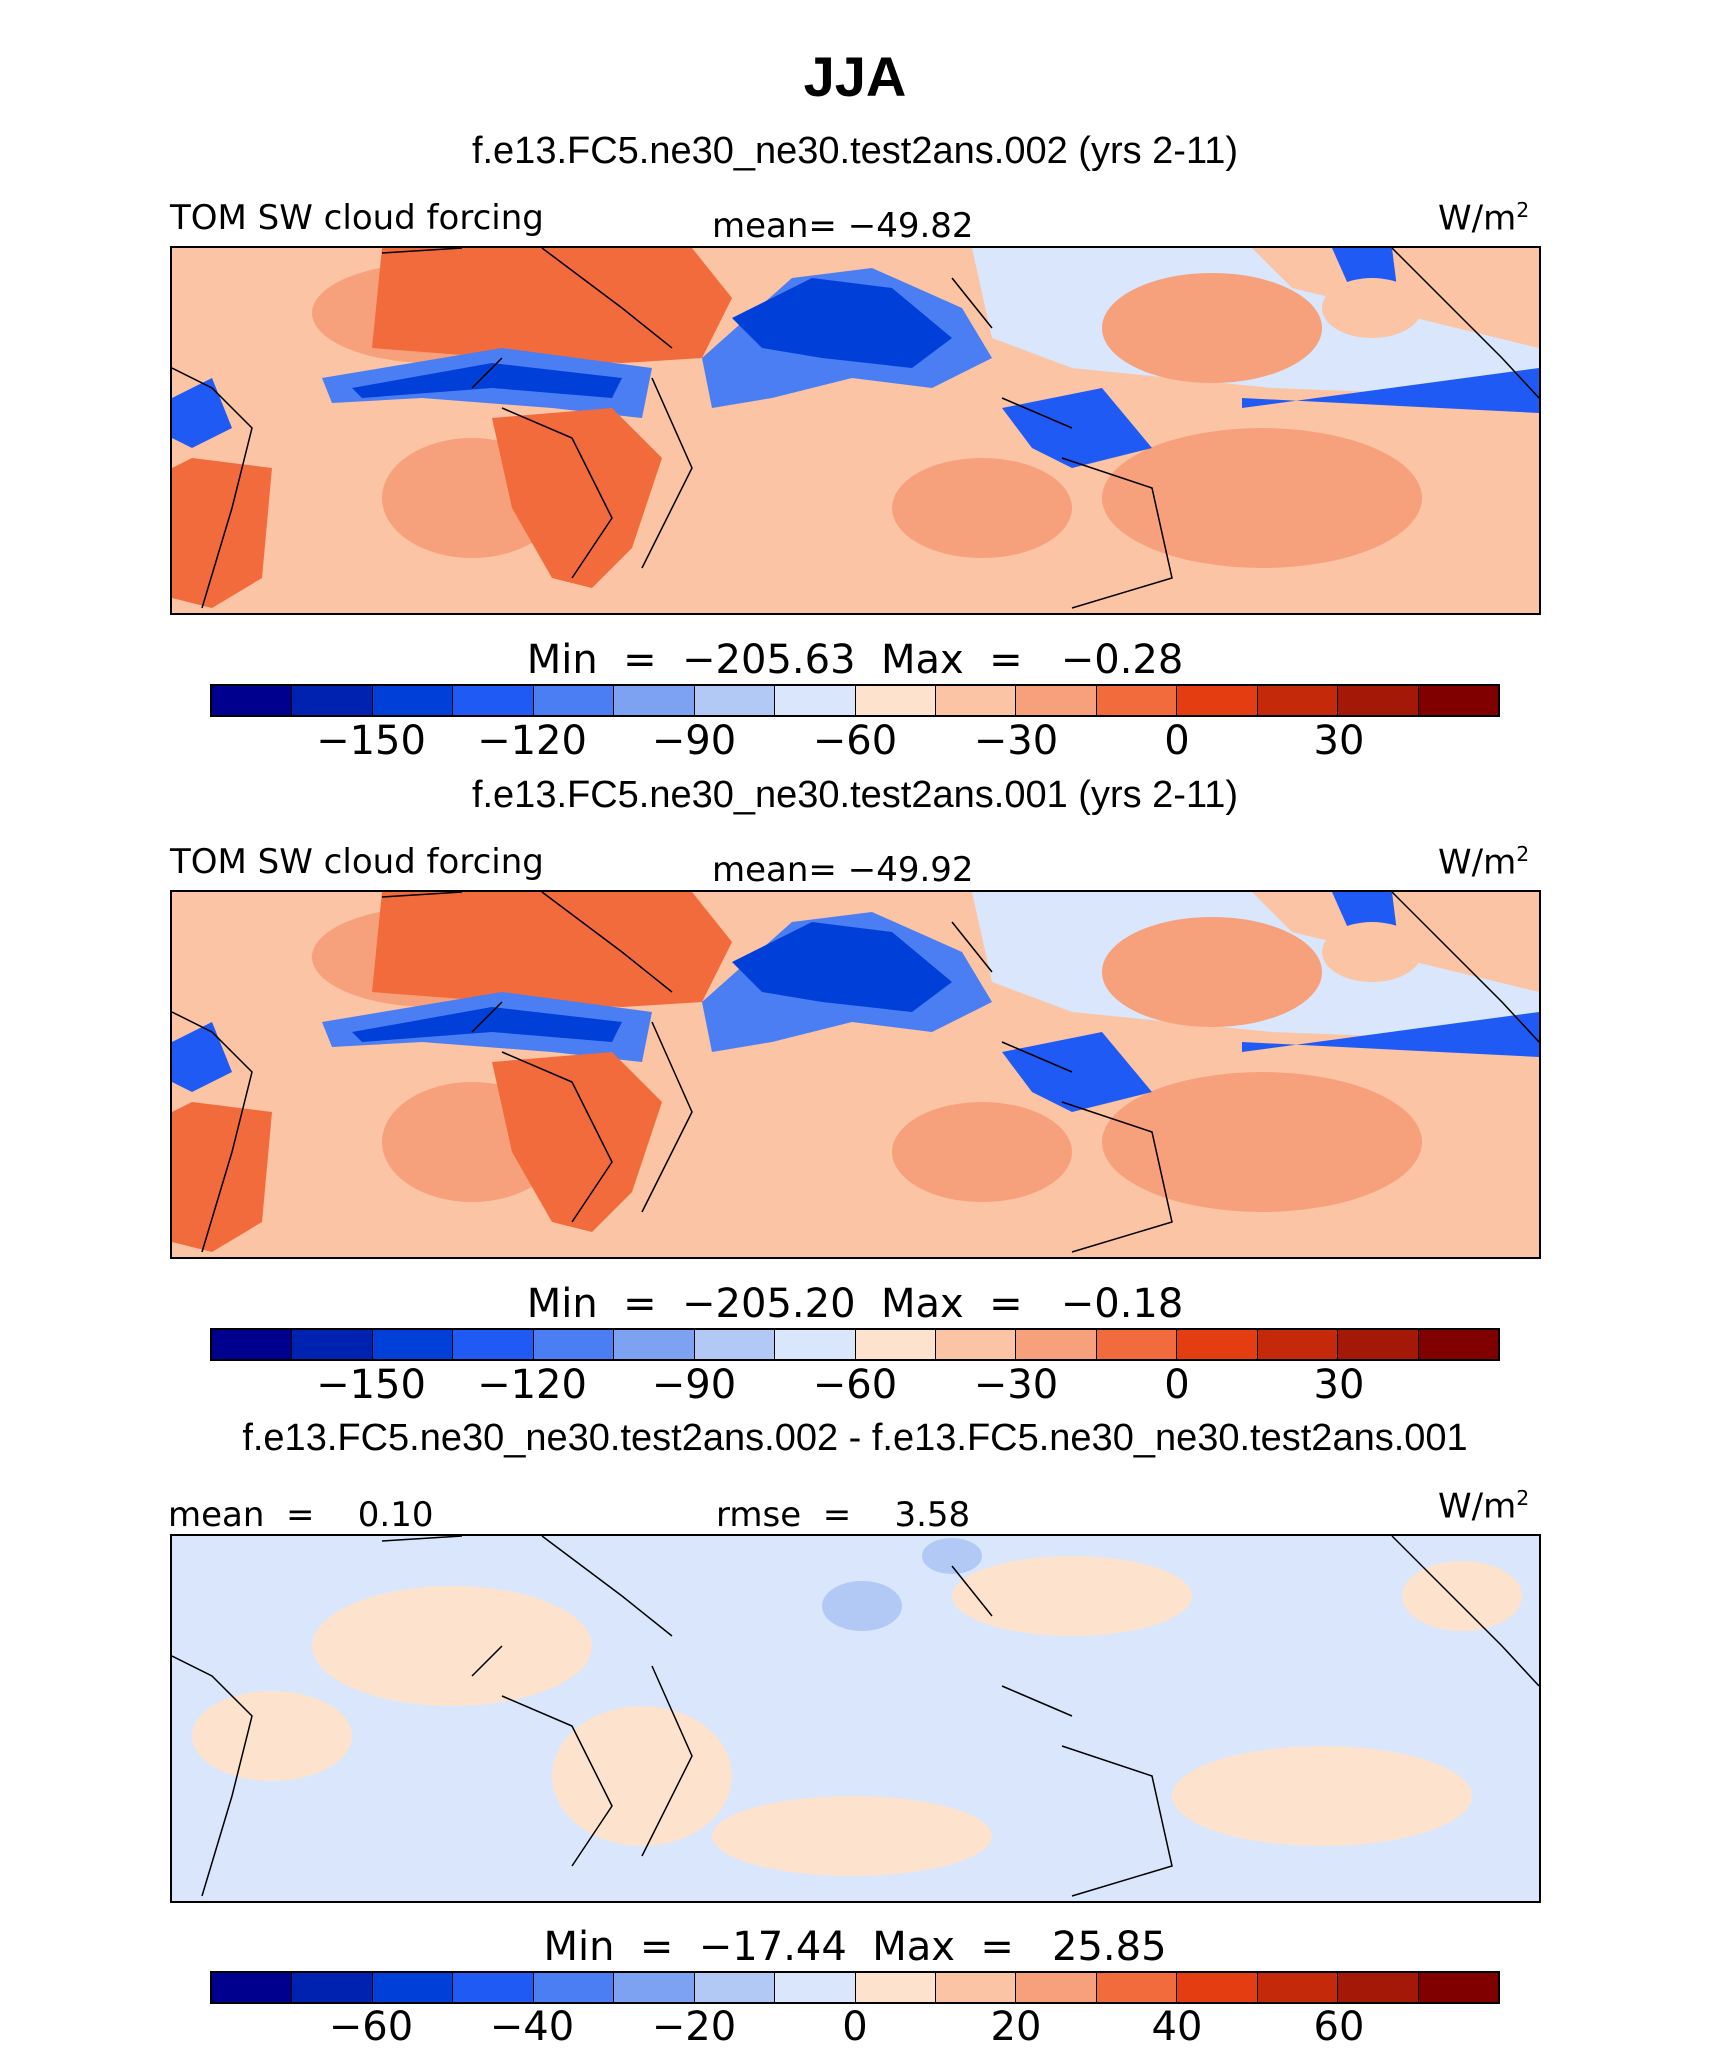 This screenshot has height=2064, width=1710. I want to click on panel-2-colorbar, so click(855, 1344).